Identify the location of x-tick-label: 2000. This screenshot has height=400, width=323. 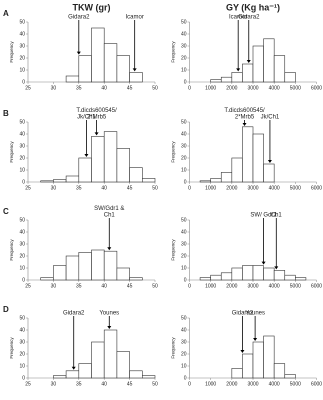
(231, 188).